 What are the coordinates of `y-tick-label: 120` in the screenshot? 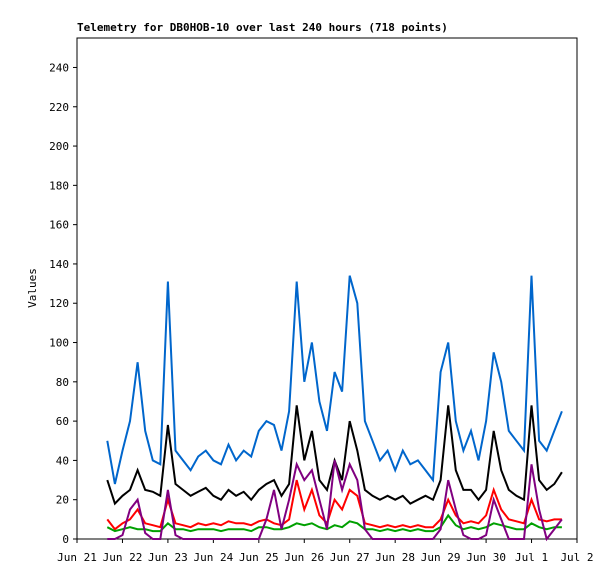 It's located at (59, 303).